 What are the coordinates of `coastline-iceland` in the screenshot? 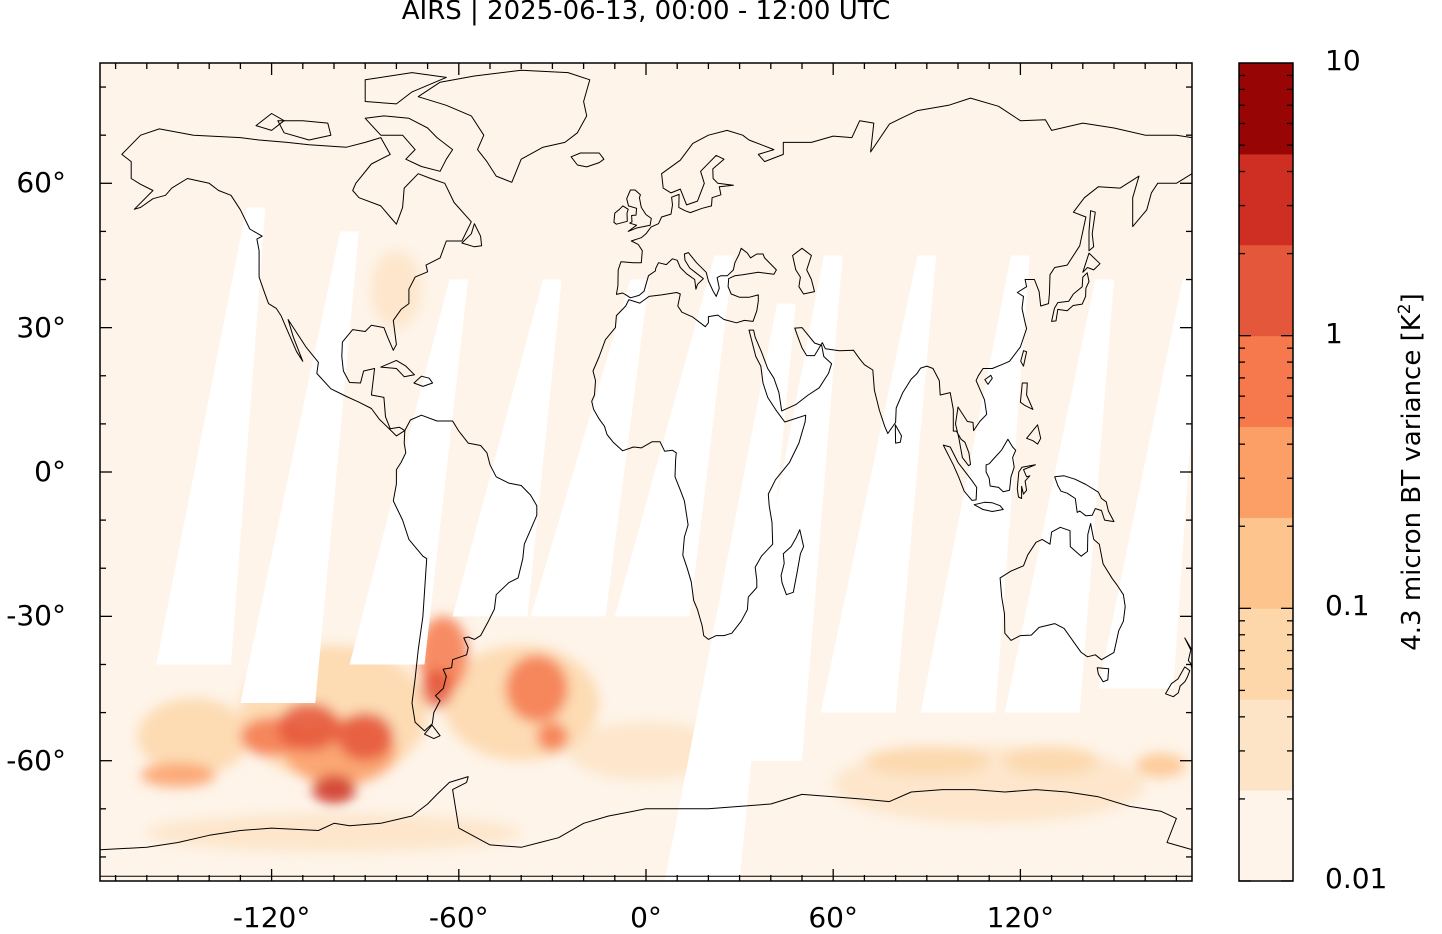 It's located at (587, 160).